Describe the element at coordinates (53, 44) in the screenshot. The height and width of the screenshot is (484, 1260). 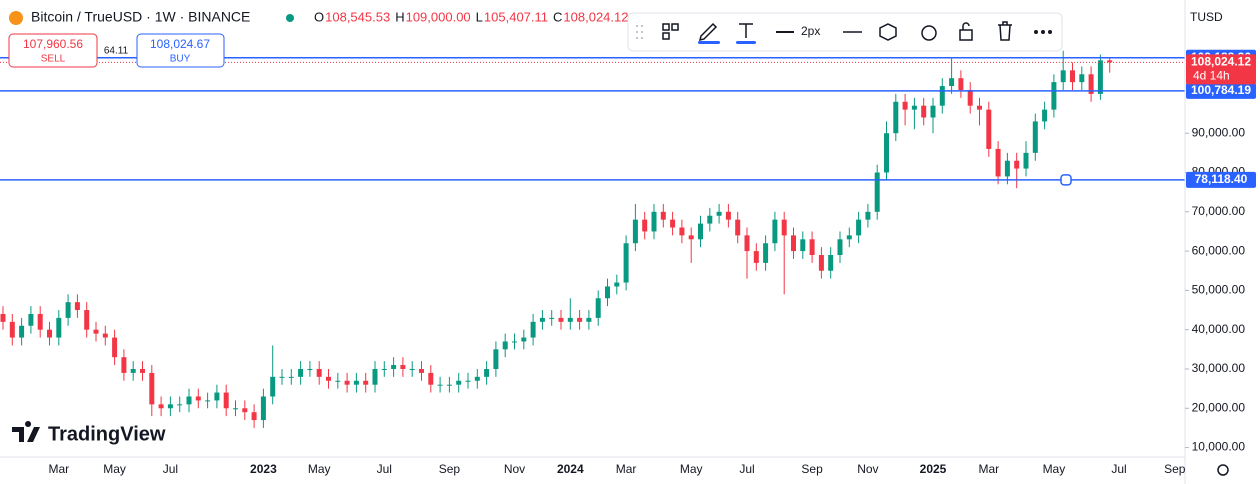
I see `sell-price: 107,960.56` at that location.